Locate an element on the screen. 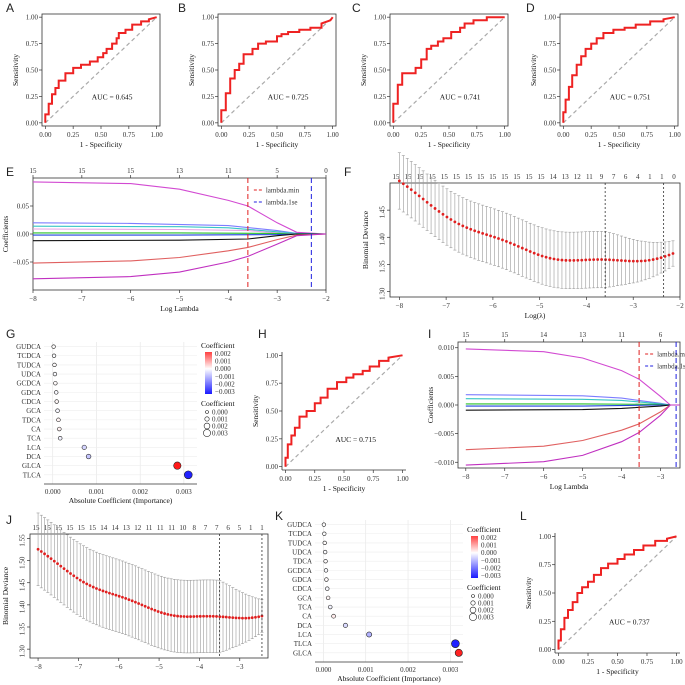 This screenshot has height=685, width=685. imp-category-label-G: CDCA is located at coordinates (31, 402).